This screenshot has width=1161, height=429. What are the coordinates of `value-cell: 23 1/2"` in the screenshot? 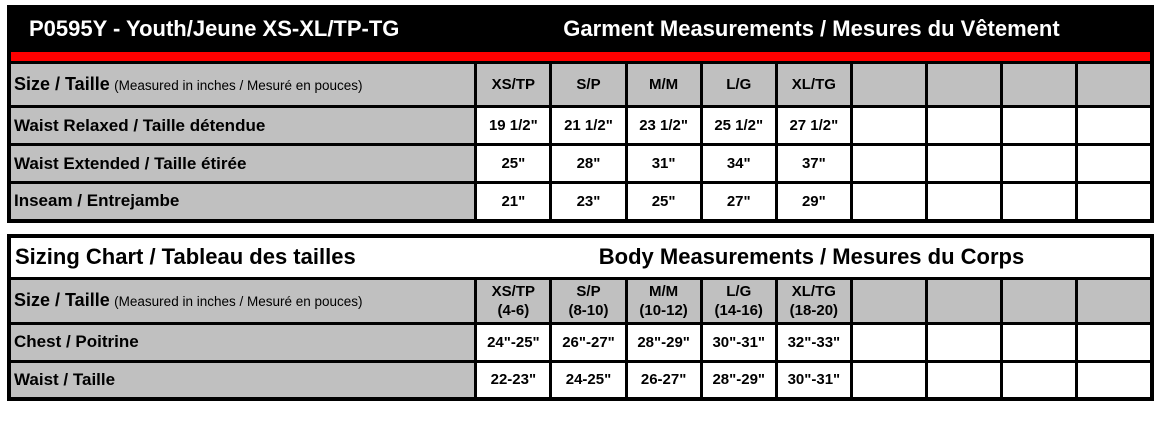 It's located at (663, 125).